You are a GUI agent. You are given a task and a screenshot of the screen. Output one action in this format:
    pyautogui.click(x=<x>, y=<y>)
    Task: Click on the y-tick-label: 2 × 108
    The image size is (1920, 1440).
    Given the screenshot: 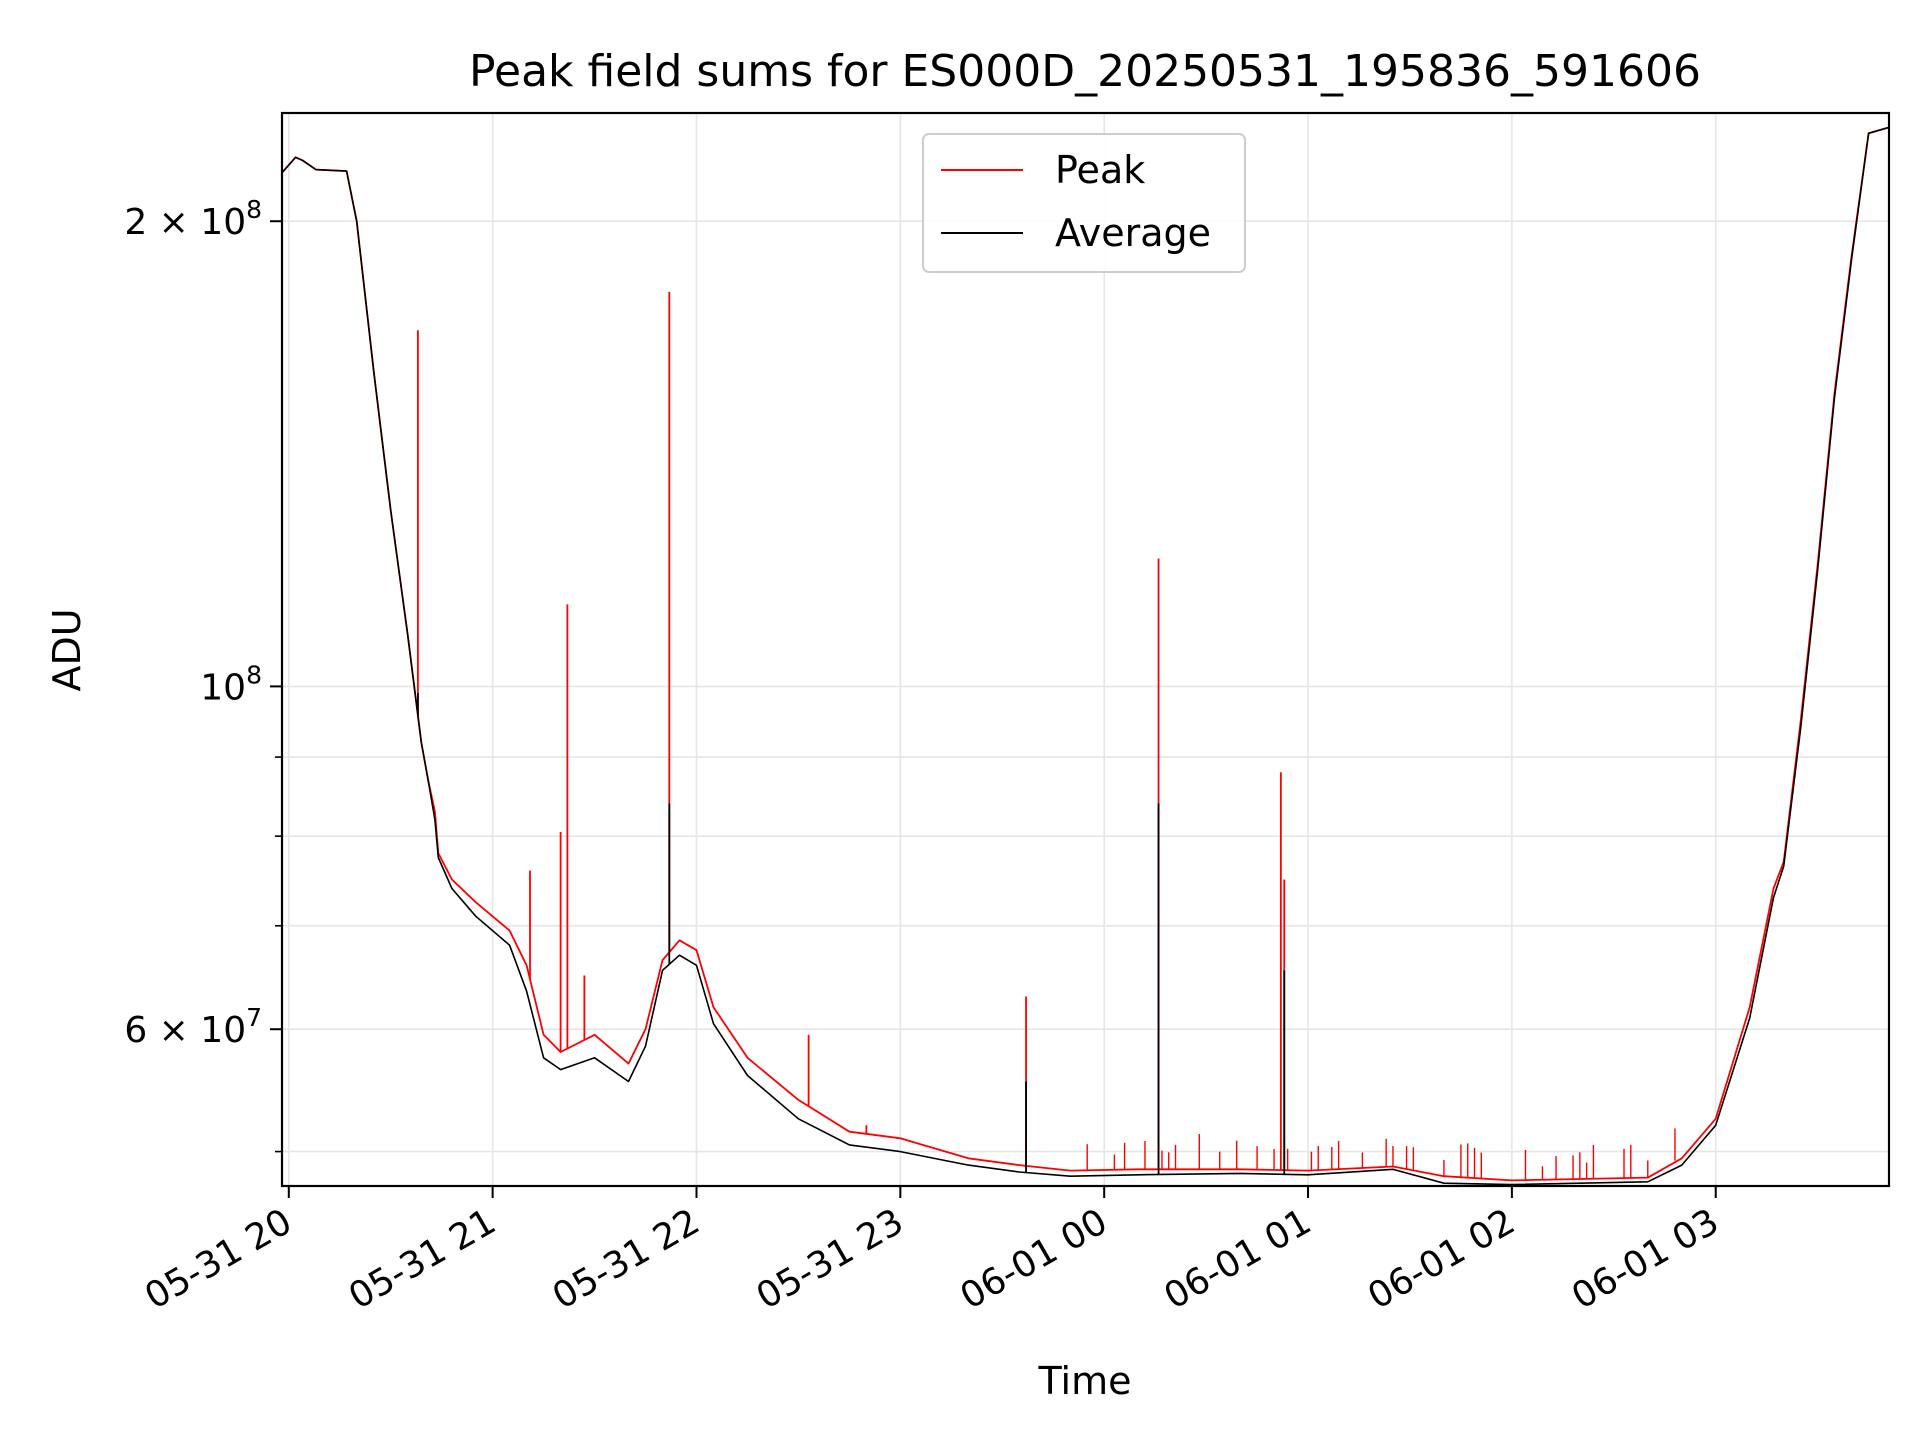 What is the action you would take?
    pyautogui.click(x=193, y=219)
    